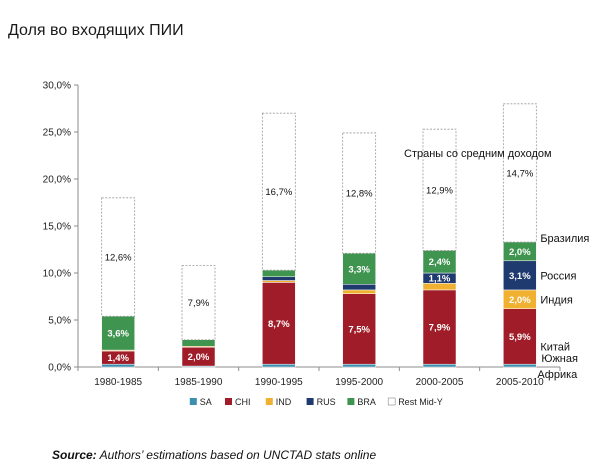 The height and width of the screenshot is (473, 598). I want to click on data-label: 8,7%, so click(279, 324).